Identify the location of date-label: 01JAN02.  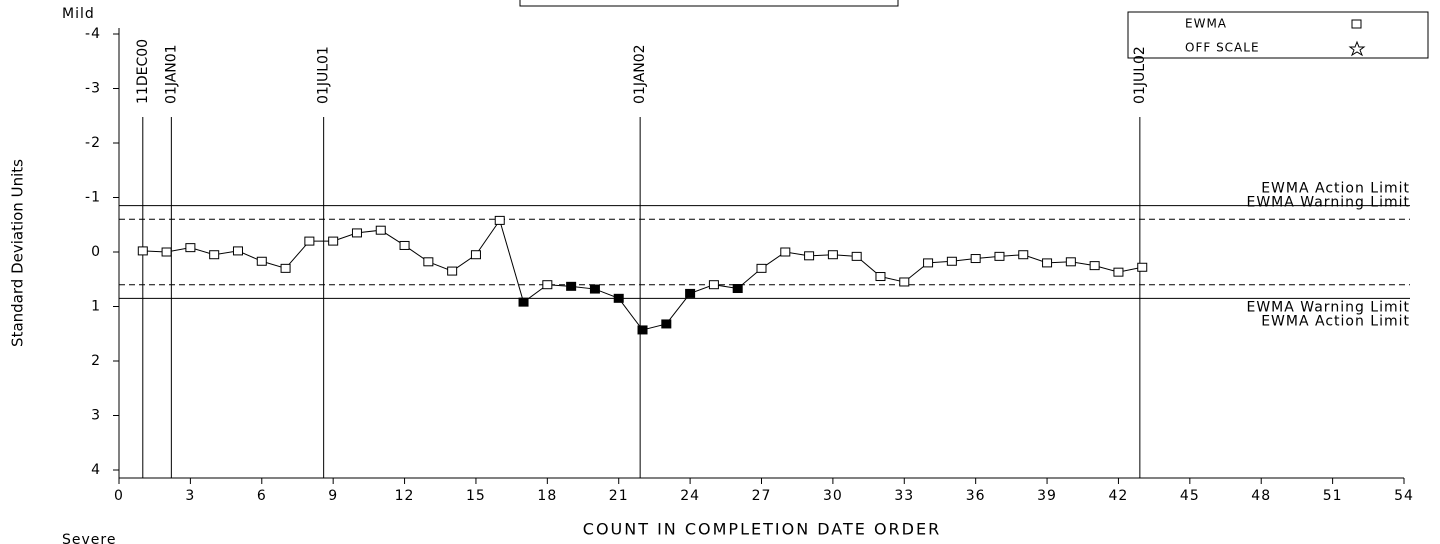
(640, 74).